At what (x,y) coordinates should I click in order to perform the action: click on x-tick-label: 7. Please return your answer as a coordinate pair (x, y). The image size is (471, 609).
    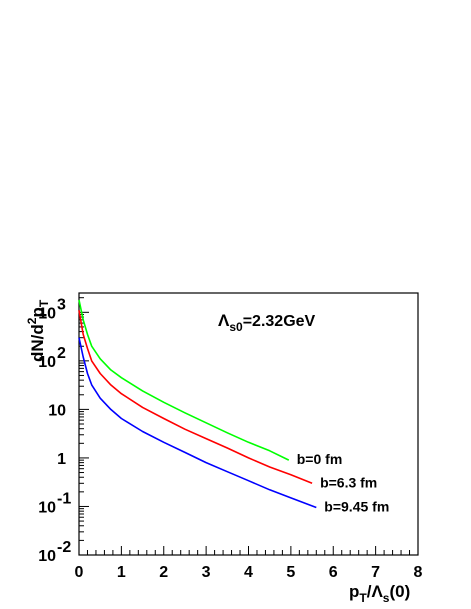
    Looking at the image, I should click on (375, 572).